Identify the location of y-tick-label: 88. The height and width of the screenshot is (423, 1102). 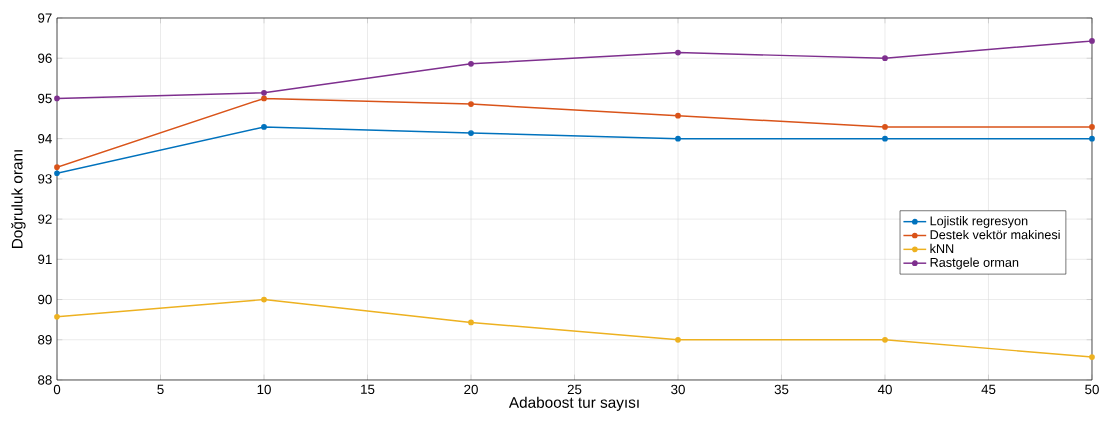
(45, 380).